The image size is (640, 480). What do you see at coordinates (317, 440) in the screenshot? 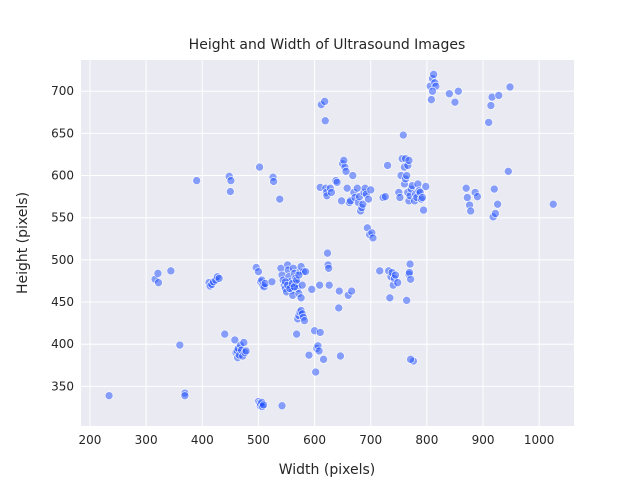
I see `x-tick-labels: 200 300 400 500 600 700 800 900 1000` at bounding box center [317, 440].